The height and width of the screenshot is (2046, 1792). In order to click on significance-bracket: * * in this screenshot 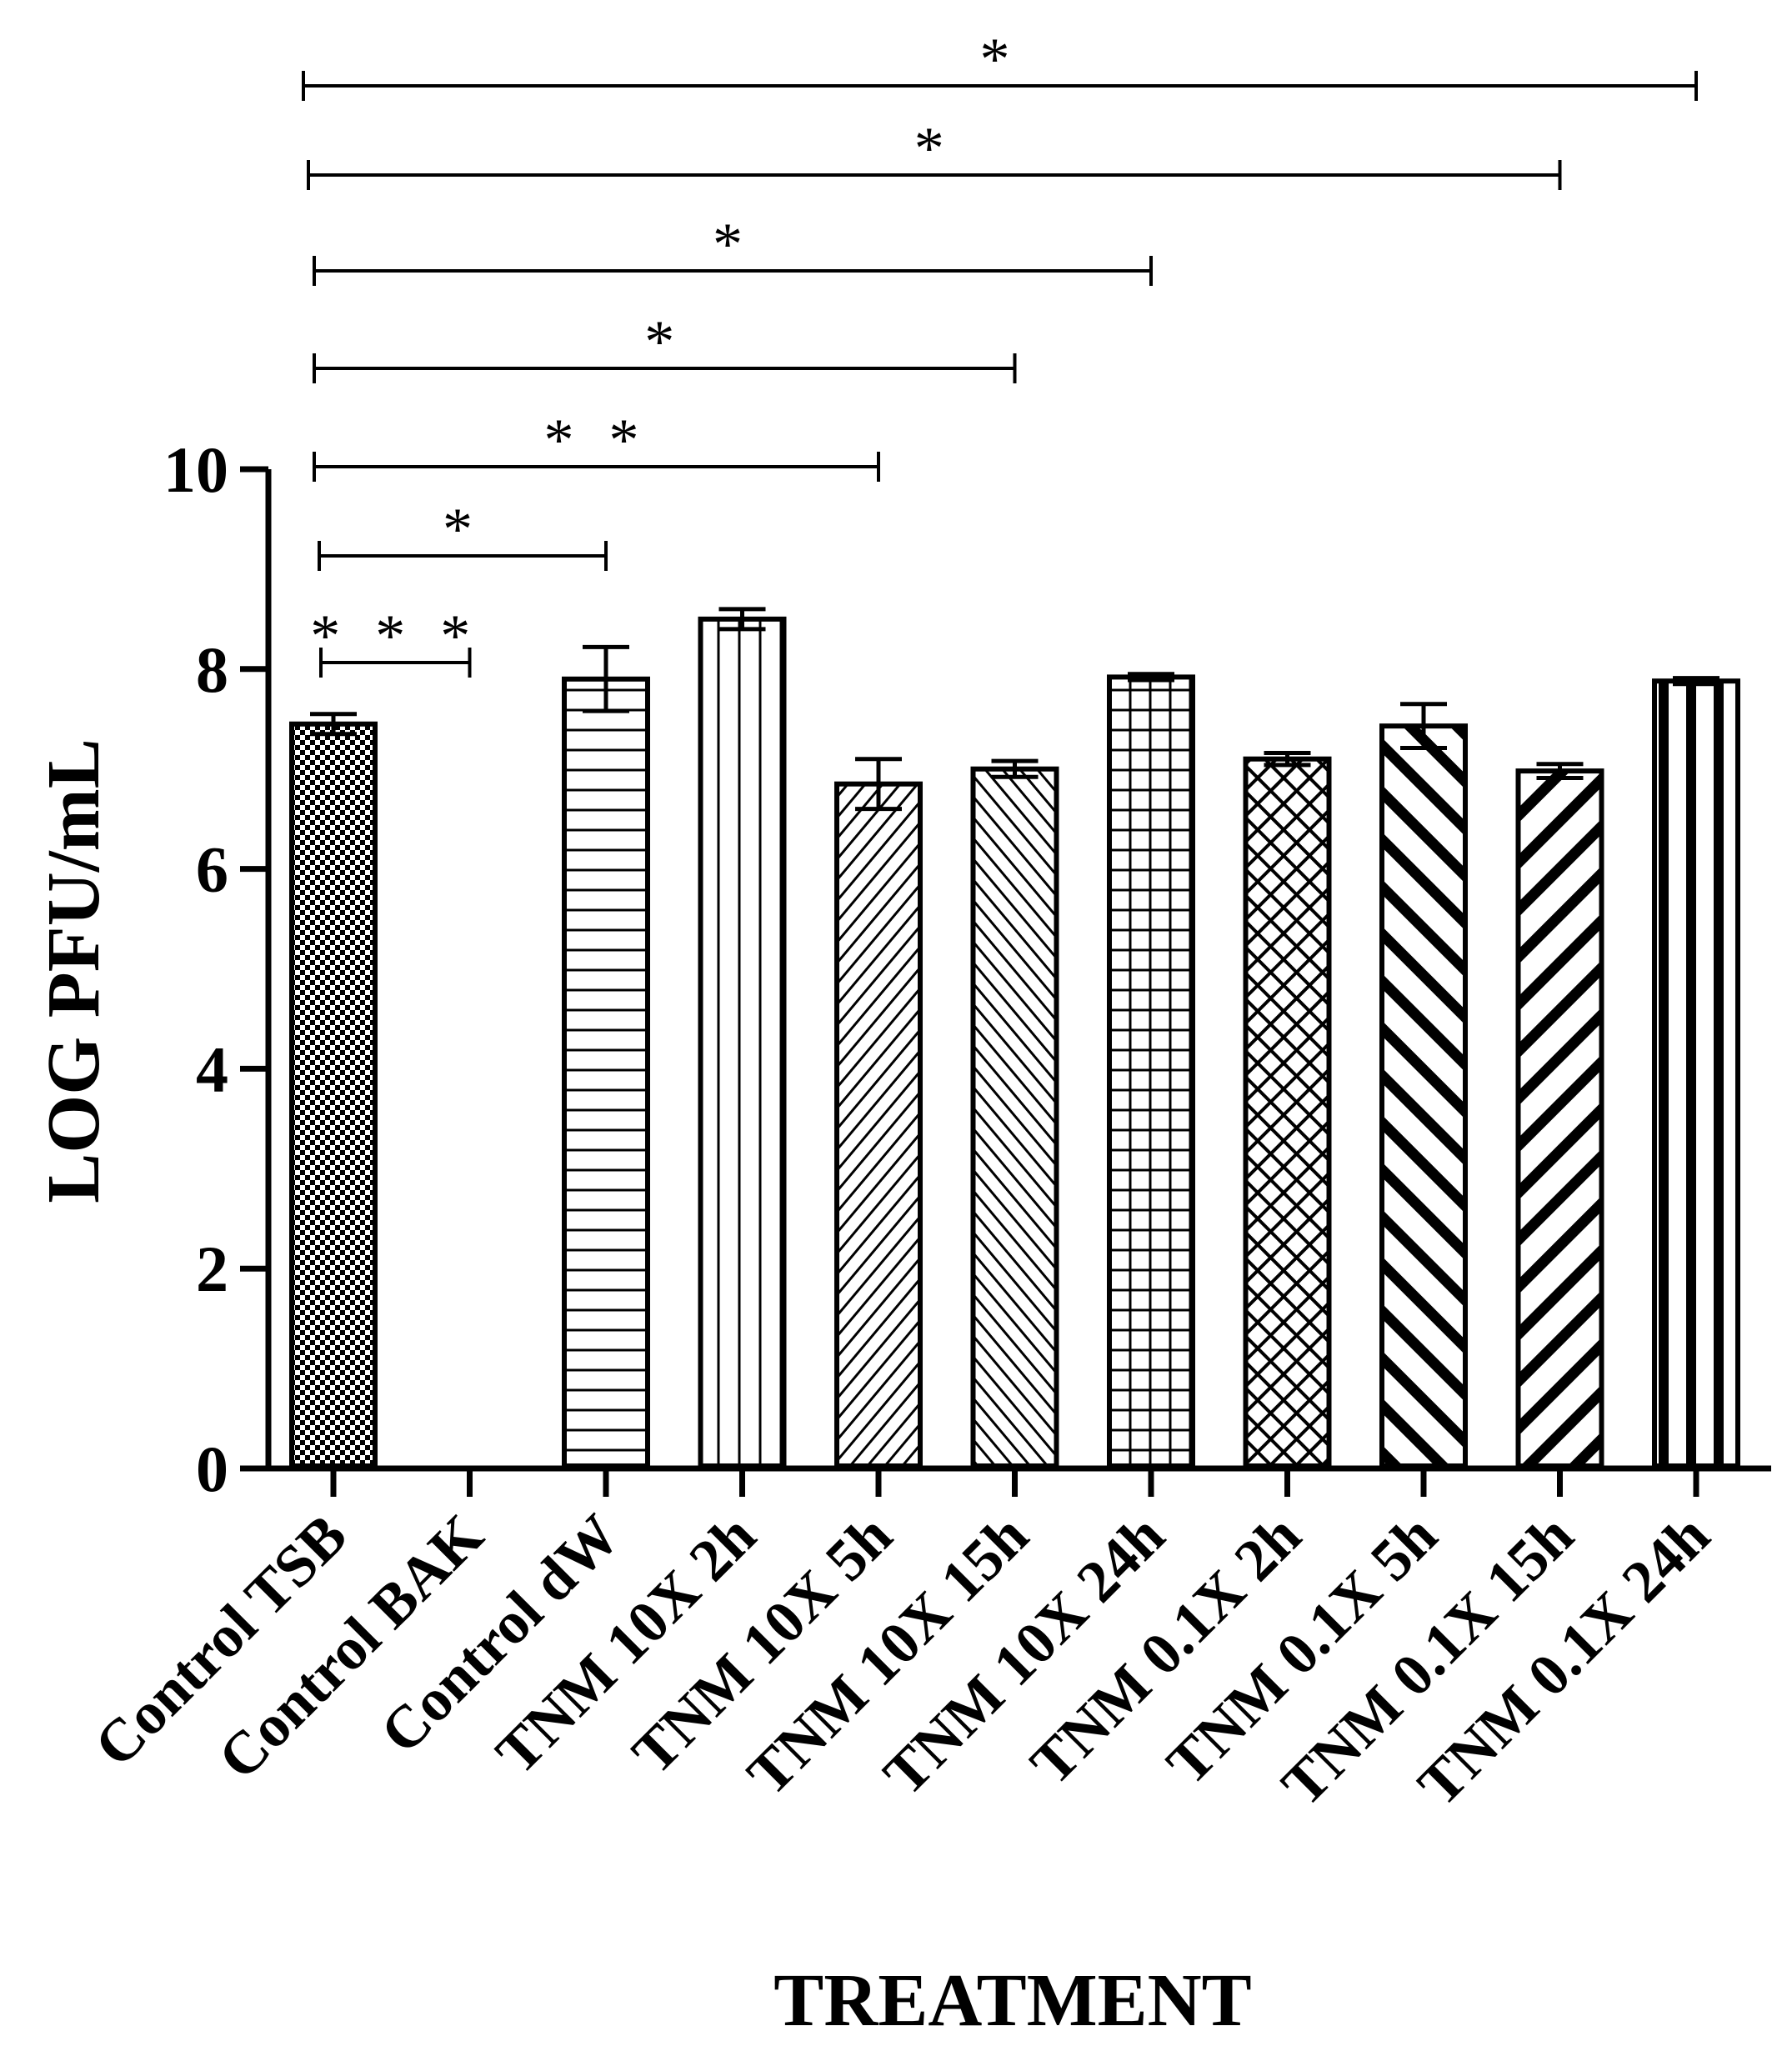, I will do `click(596, 444)`.